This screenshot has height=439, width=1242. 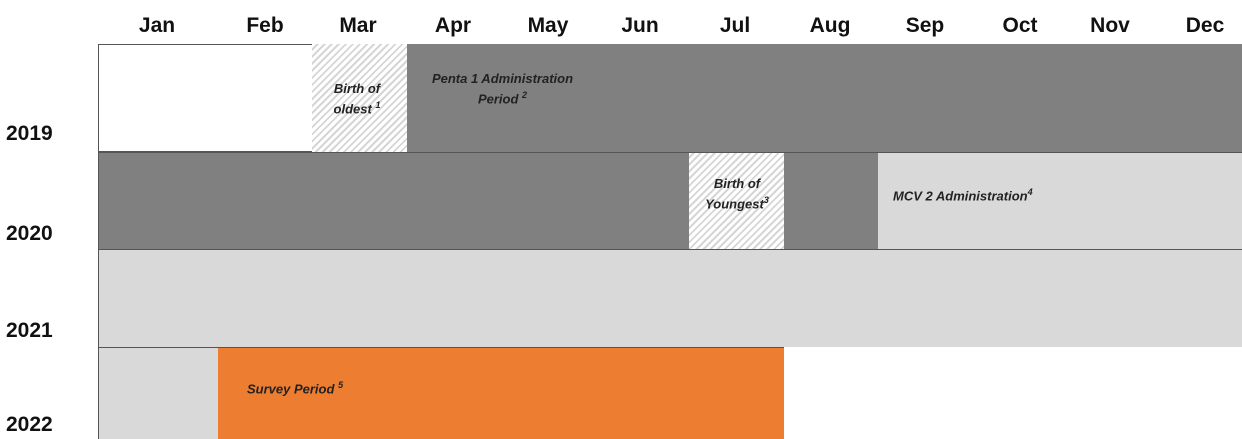 What do you see at coordinates (1030, 192) in the screenshot?
I see `event-note: 4` at bounding box center [1030, 192].